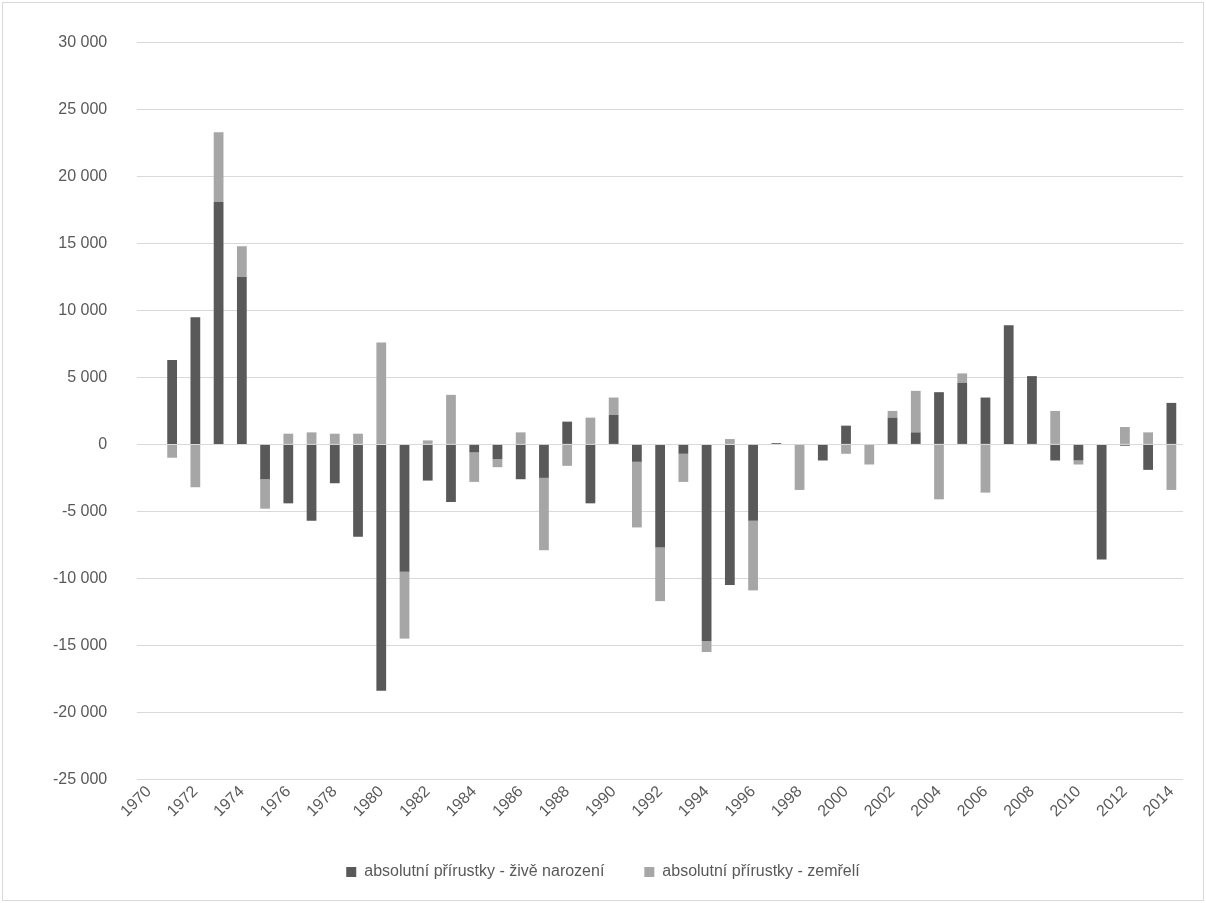  Describe the element at coordinates (83, 175) in the screenshot. I see `y-tick-label: 20 000` at that location.